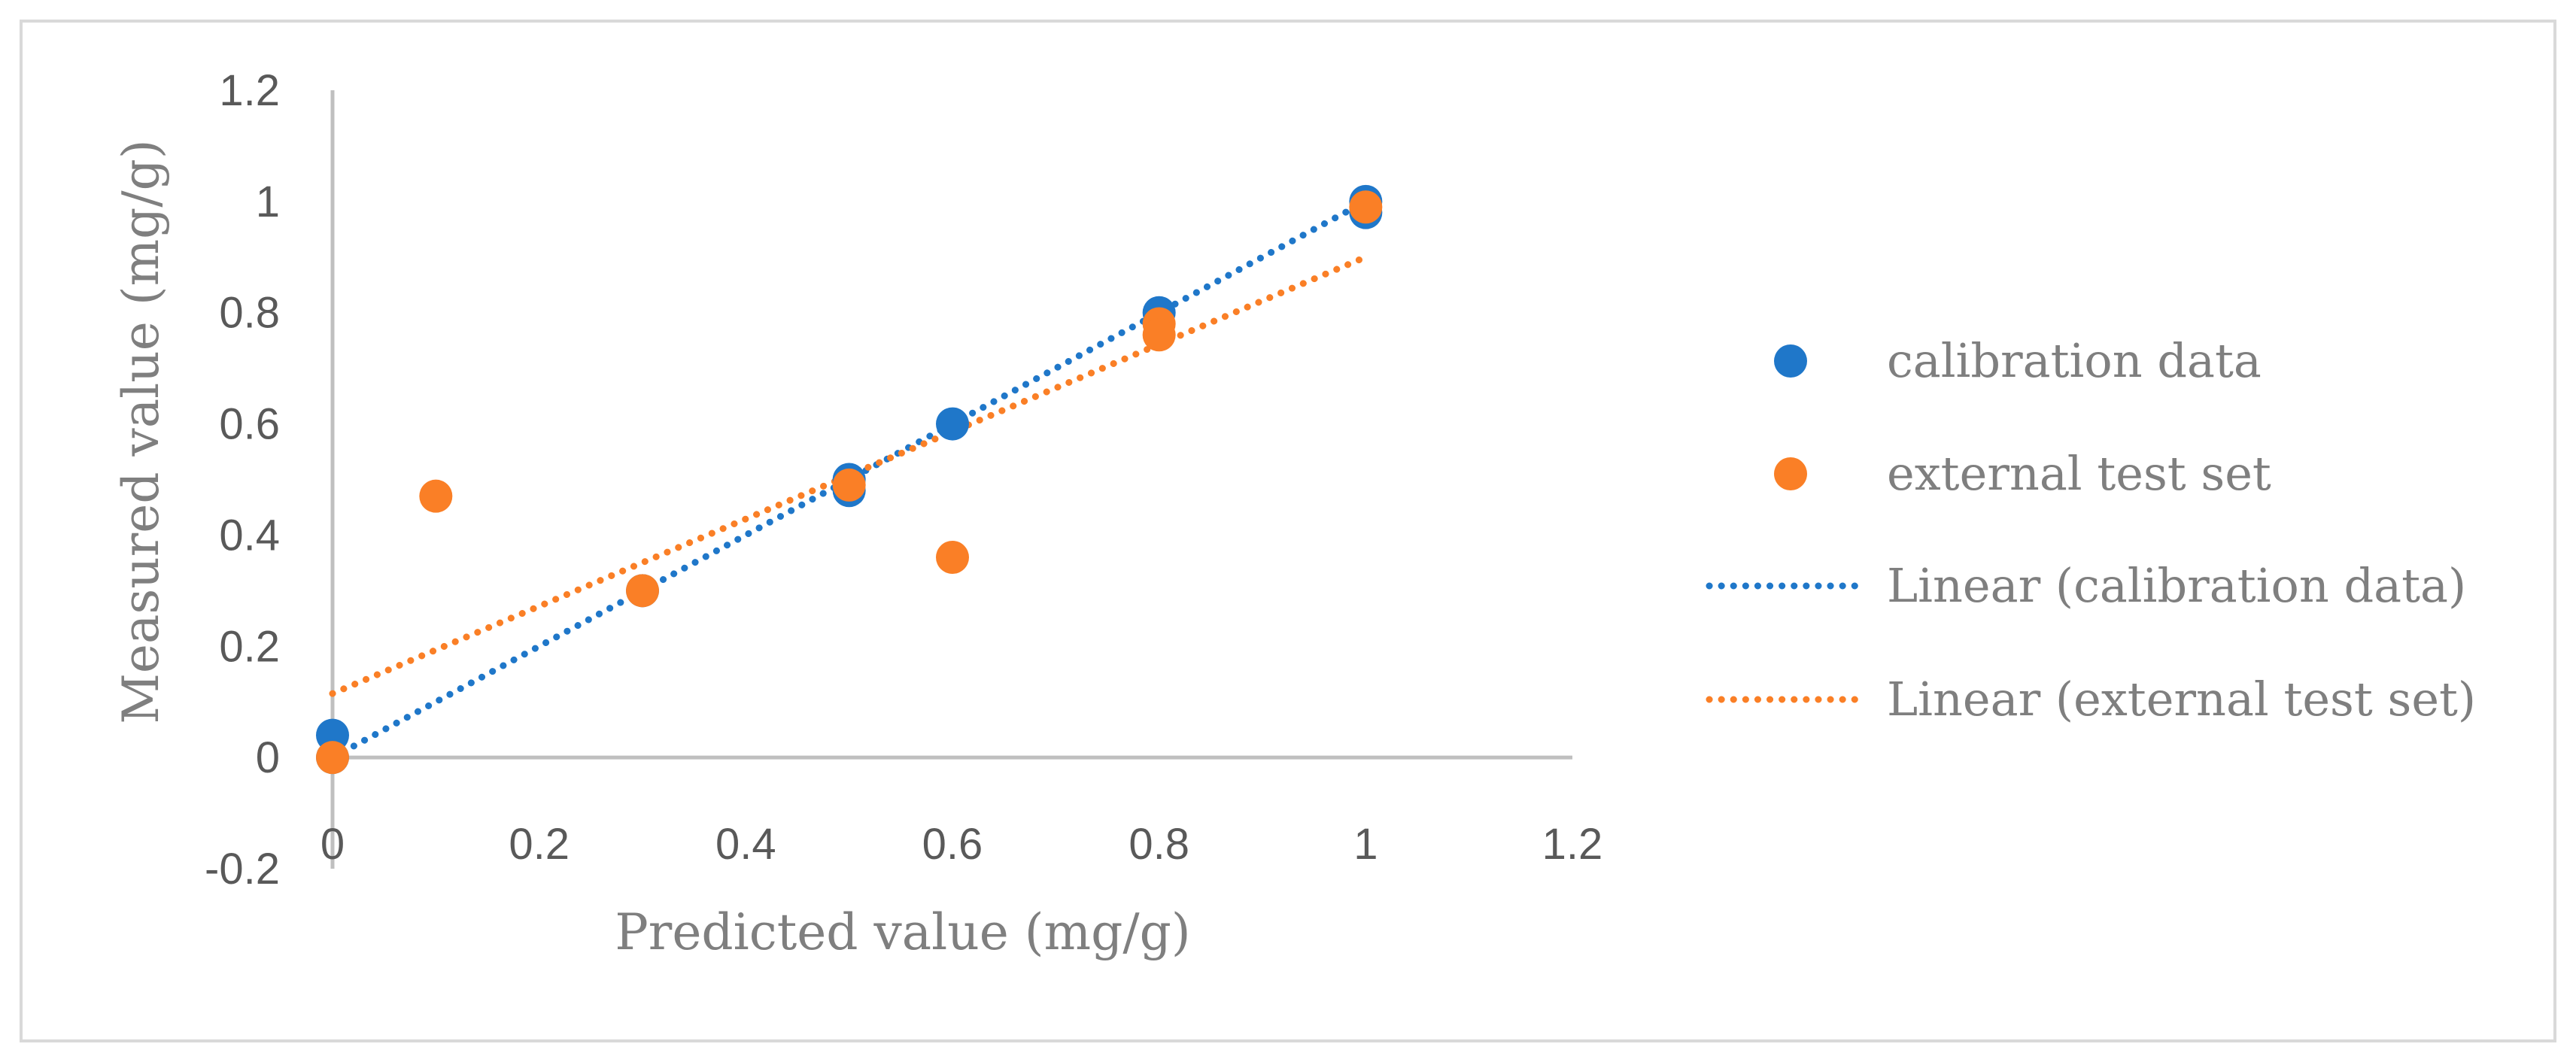  What do you see at coordinates (242, 870) in the screenshot?
I see `y-tick-label: -0.2` at bounding box center [242, 870].